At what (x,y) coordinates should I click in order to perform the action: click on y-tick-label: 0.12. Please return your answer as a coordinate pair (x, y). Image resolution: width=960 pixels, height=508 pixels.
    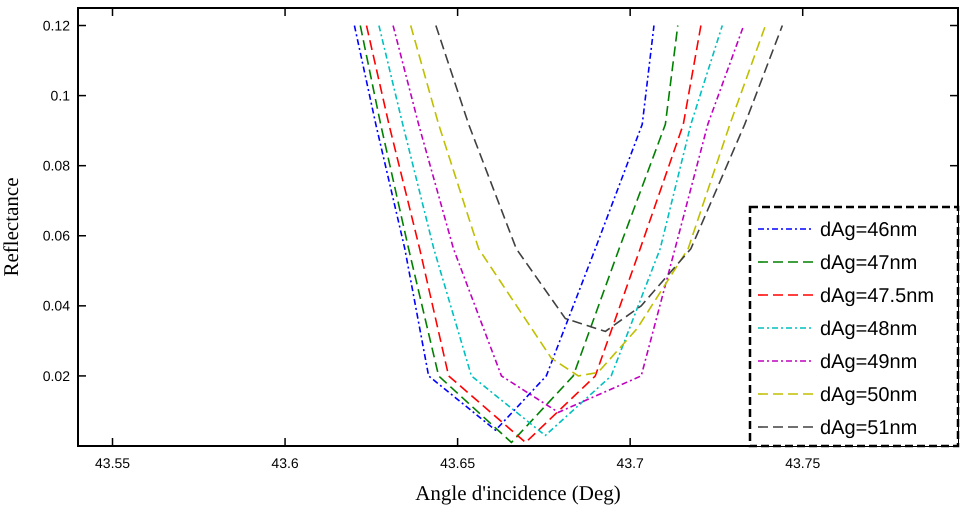
    Looking at the image, I should click on (56, 25).